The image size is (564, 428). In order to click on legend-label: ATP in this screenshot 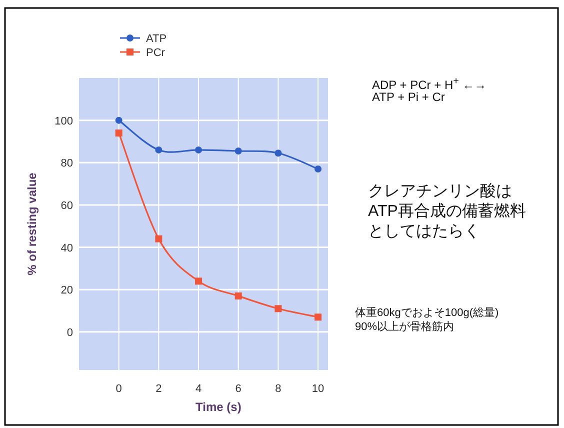, I will do `click(156, 39)`.